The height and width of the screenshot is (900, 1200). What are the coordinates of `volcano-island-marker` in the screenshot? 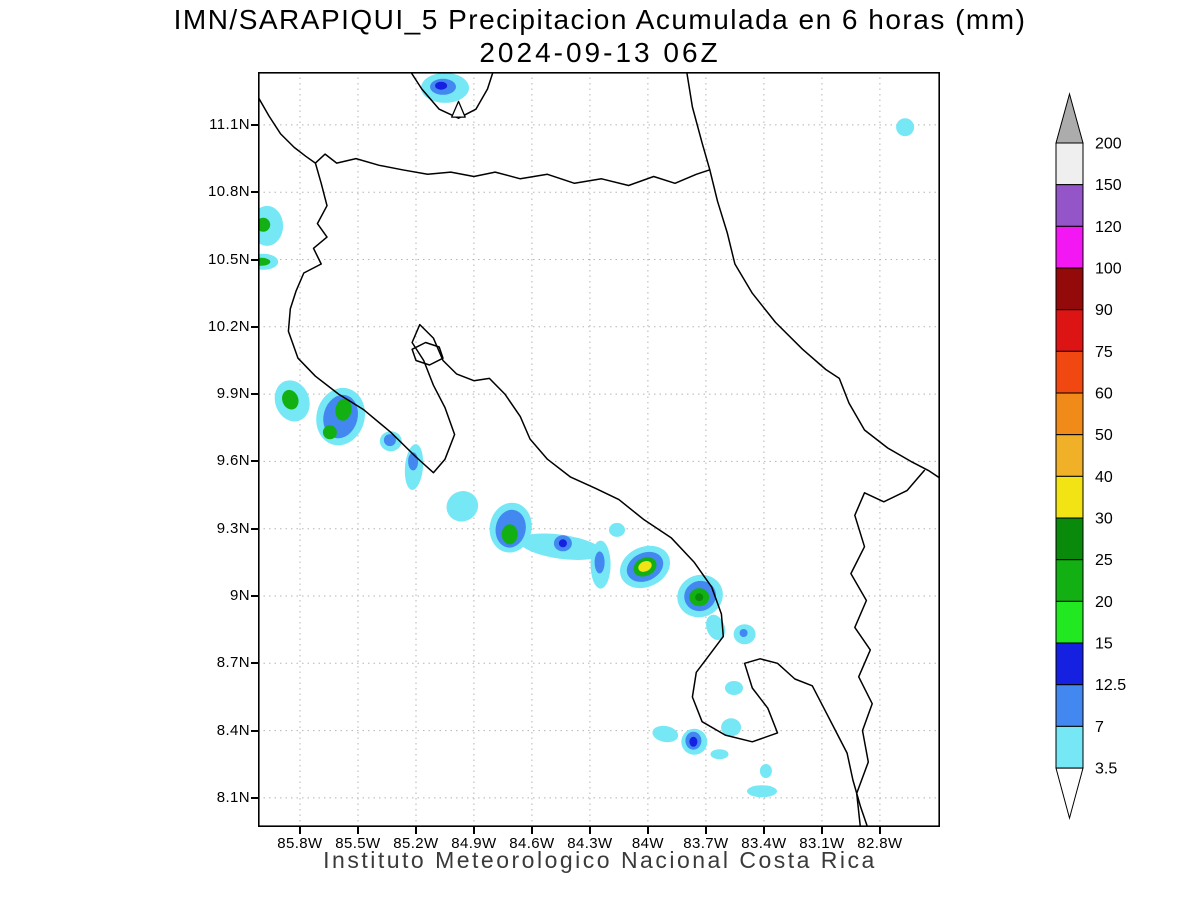 It's located at (458, 109).